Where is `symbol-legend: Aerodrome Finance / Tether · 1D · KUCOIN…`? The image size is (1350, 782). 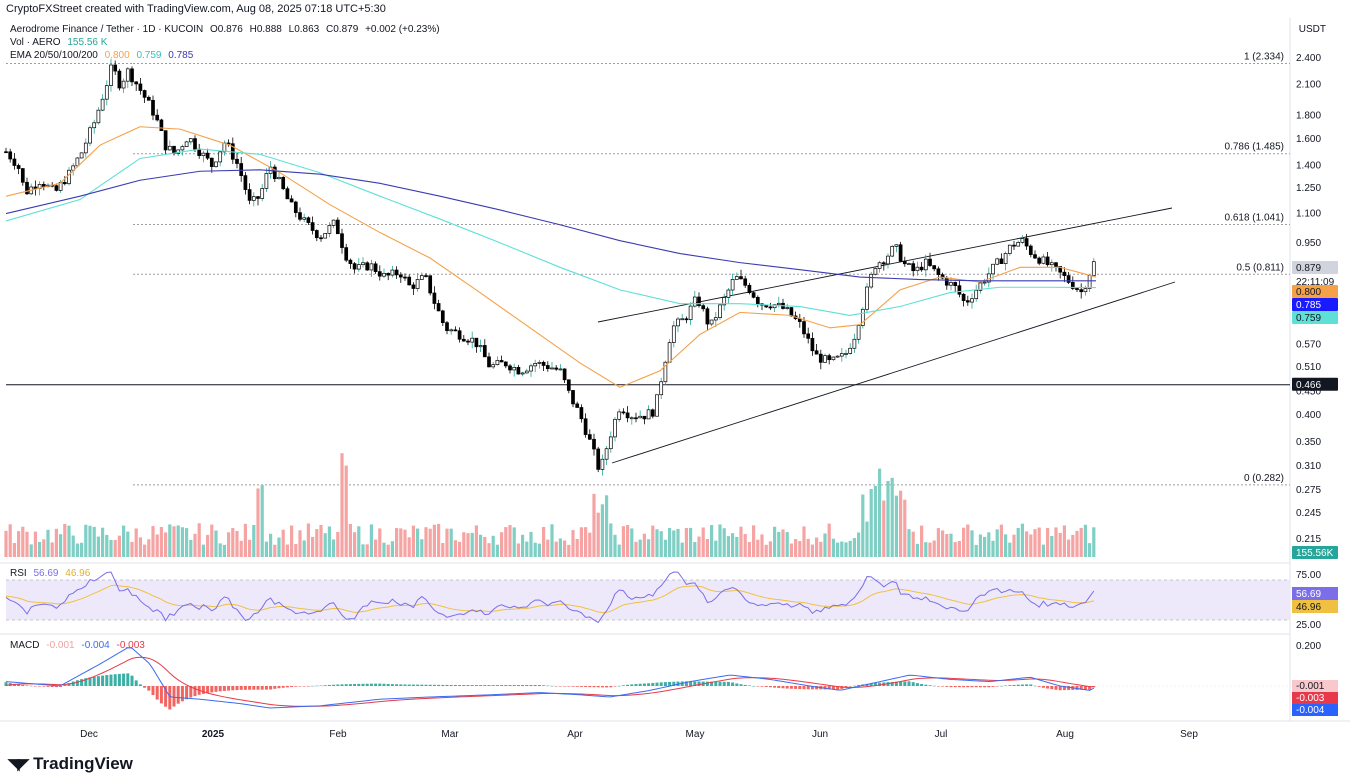 symbol-legend: Aerodrome Finance / Tether · 1D · KUCOIN… is located at coordinates (227, 29).